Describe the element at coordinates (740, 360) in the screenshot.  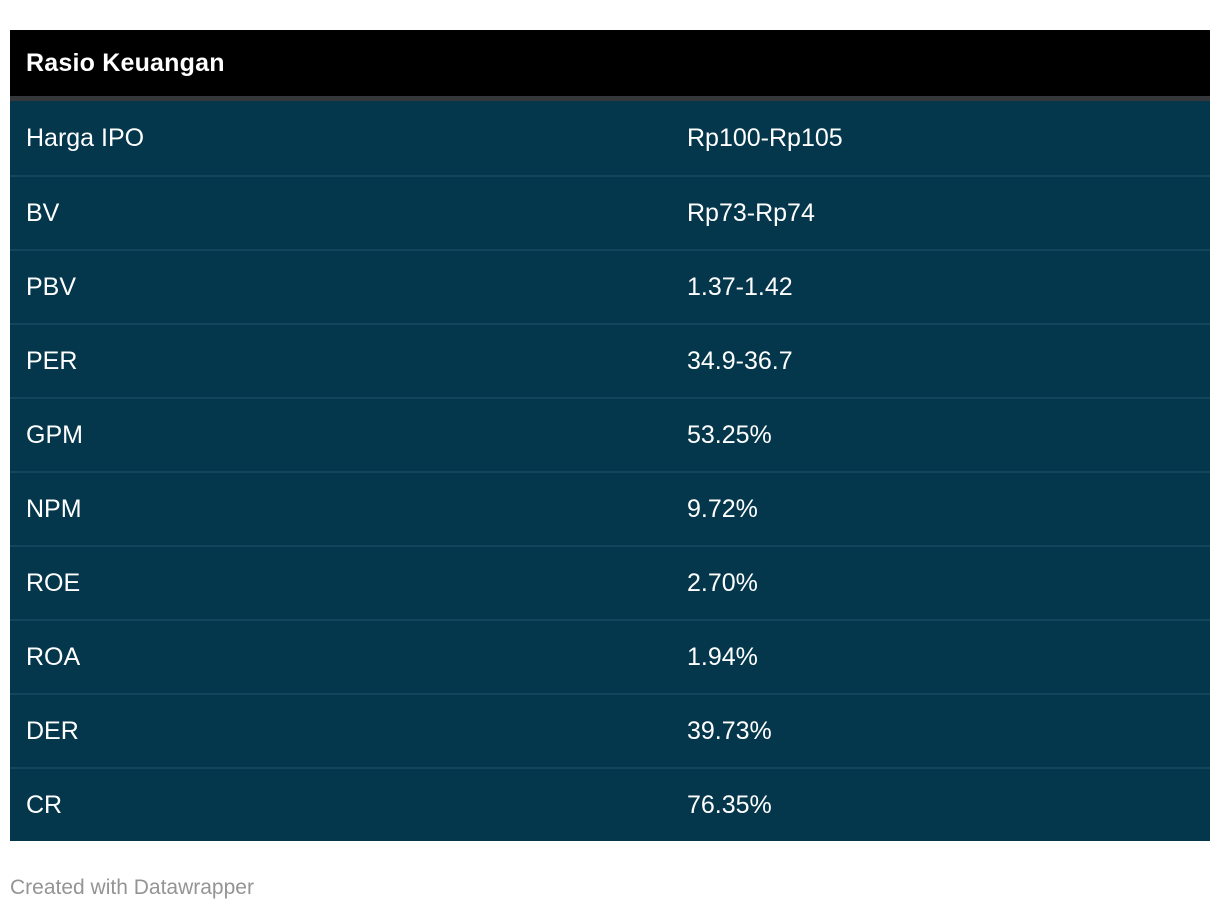
I see `row-value: 34.9-36.7` at that location.